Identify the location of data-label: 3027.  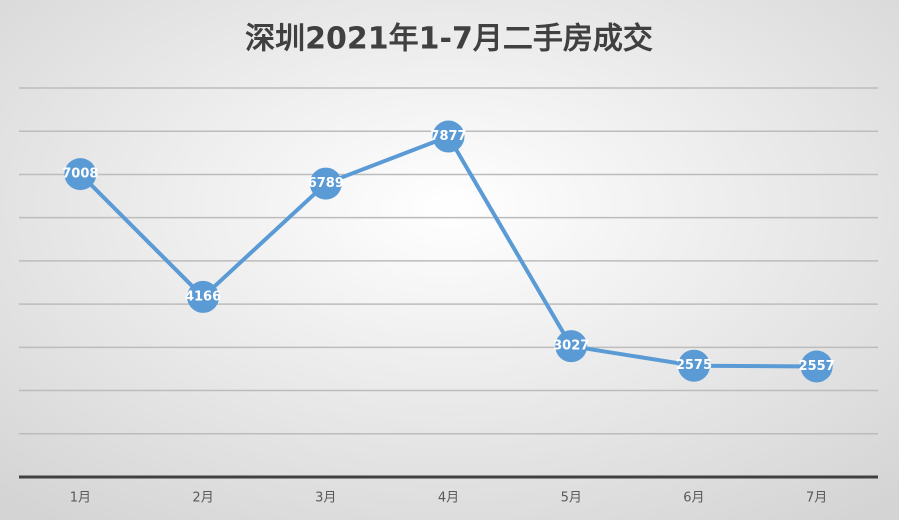
(571, 346).